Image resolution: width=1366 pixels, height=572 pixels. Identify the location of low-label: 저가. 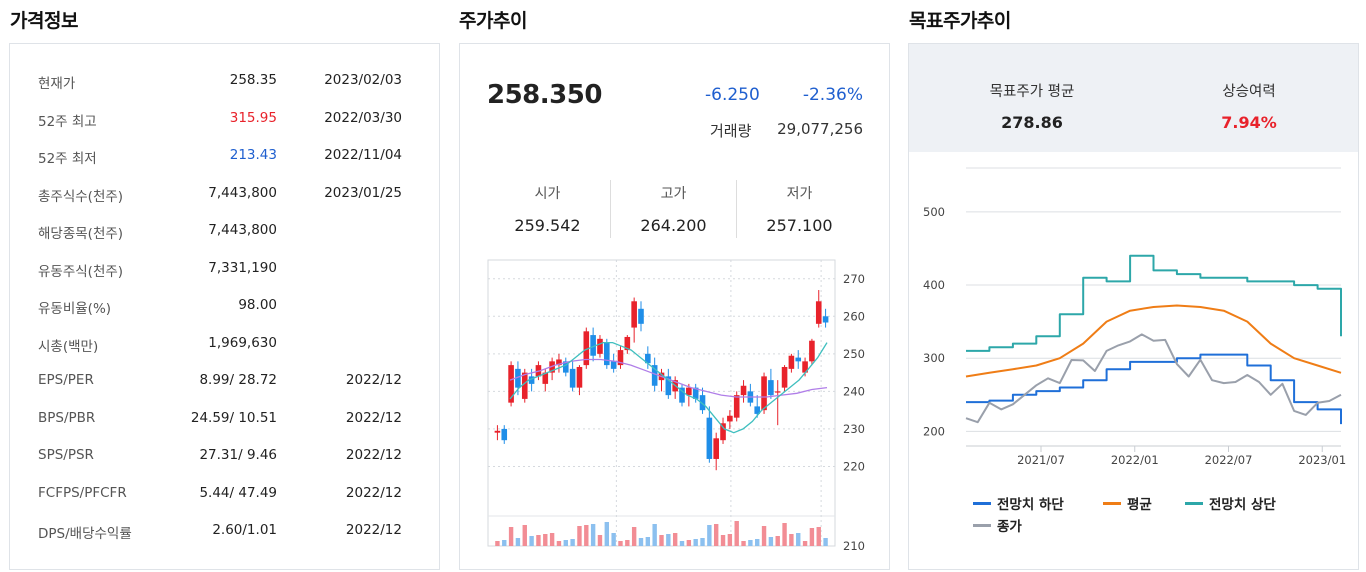
(799, 194).